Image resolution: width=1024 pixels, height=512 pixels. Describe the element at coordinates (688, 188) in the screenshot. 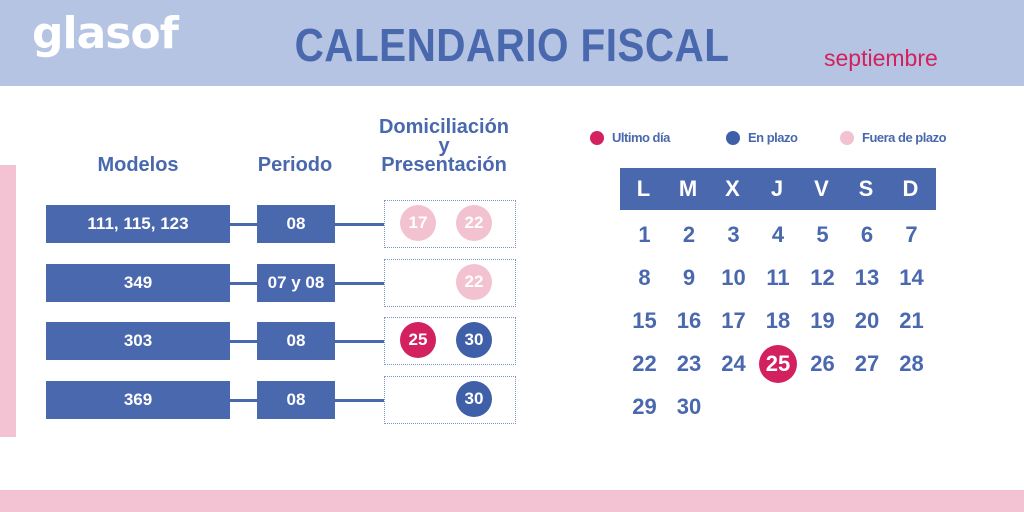

I see `calendar-weekday: M` at that location.